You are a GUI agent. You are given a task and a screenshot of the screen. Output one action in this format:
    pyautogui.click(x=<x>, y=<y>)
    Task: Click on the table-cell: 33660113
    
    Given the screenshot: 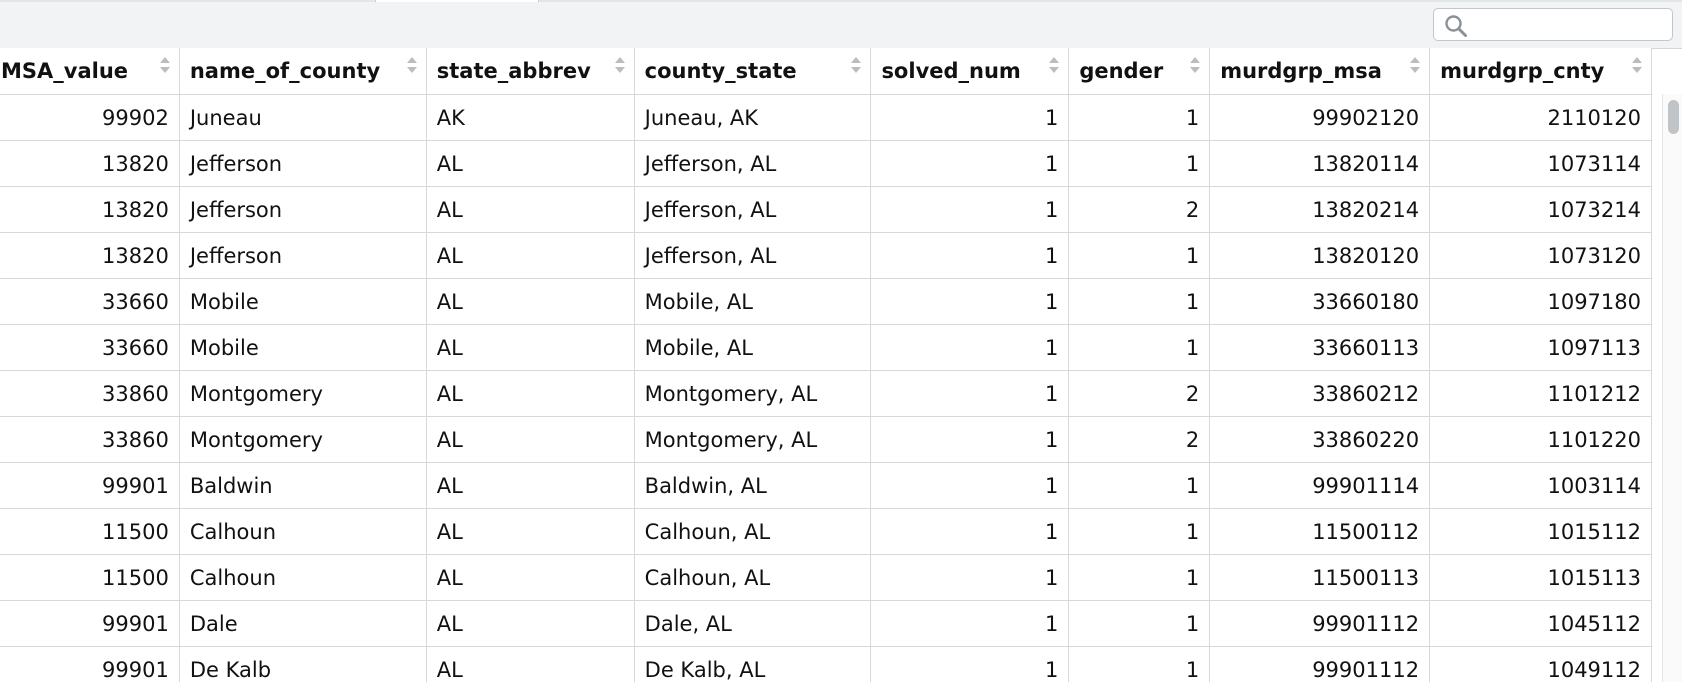 What is the action you would take?
    pyautogui.click(x=1320, y=347)
    